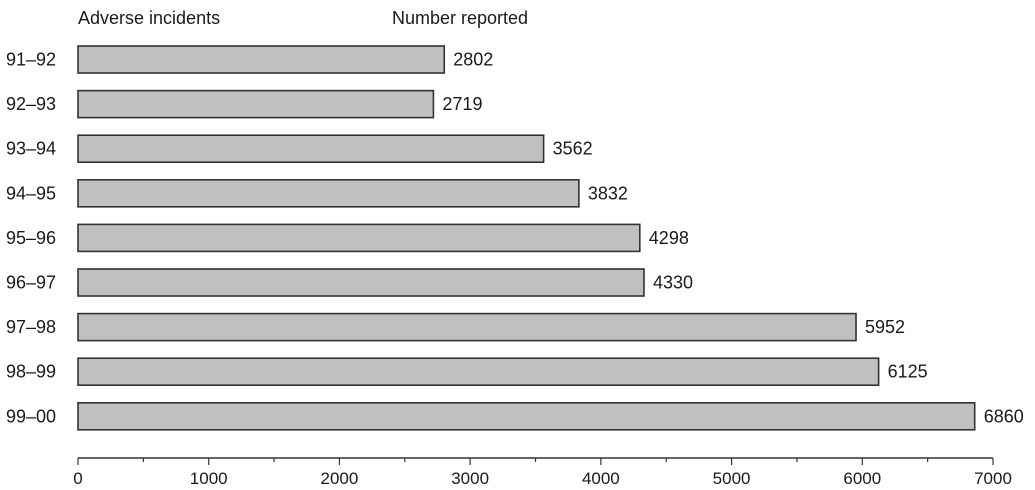  I want to click on chart-header-right: Number reported, so click(460, 18).